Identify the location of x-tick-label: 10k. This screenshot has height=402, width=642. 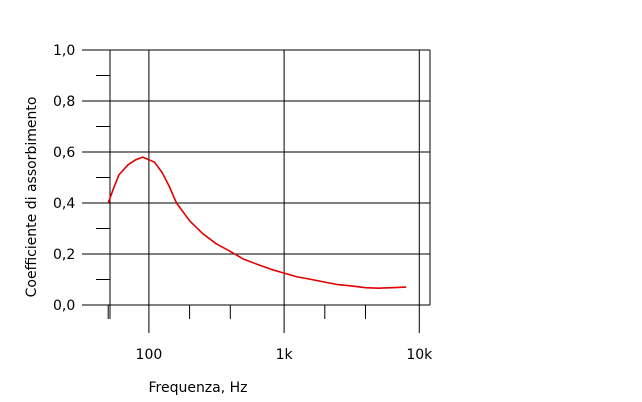
(419, 355).